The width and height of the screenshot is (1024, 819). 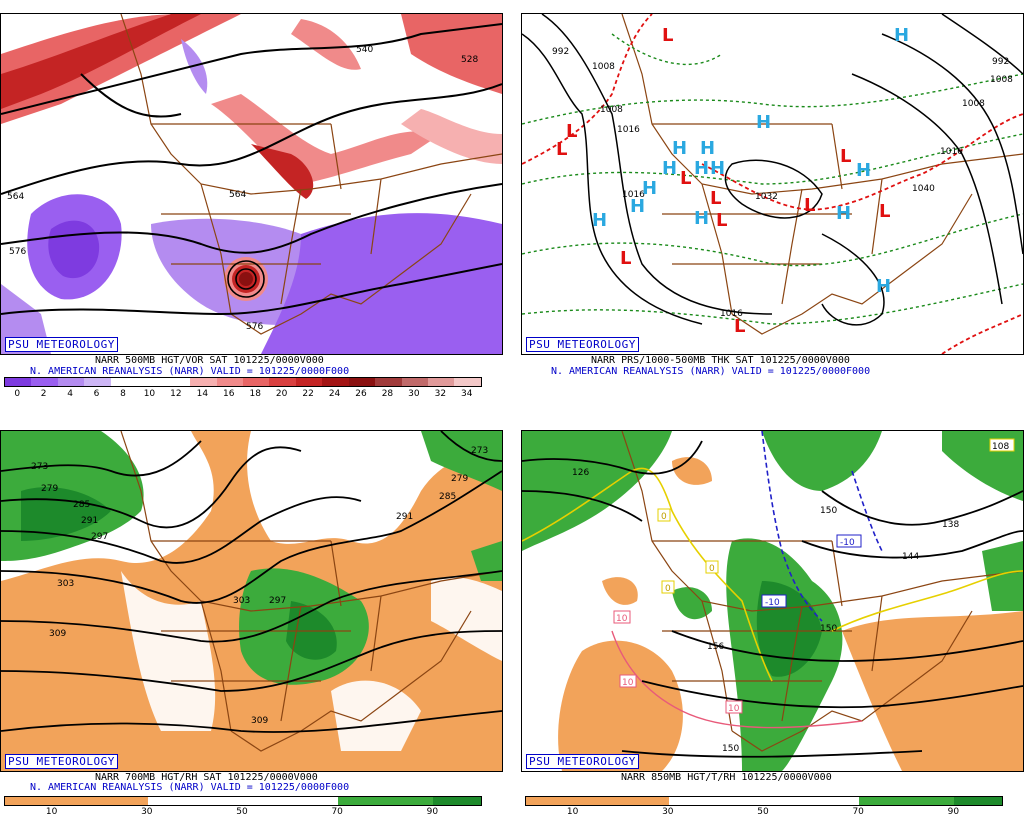 I want to click on contour-label: 303, so click(x=65, y=584).